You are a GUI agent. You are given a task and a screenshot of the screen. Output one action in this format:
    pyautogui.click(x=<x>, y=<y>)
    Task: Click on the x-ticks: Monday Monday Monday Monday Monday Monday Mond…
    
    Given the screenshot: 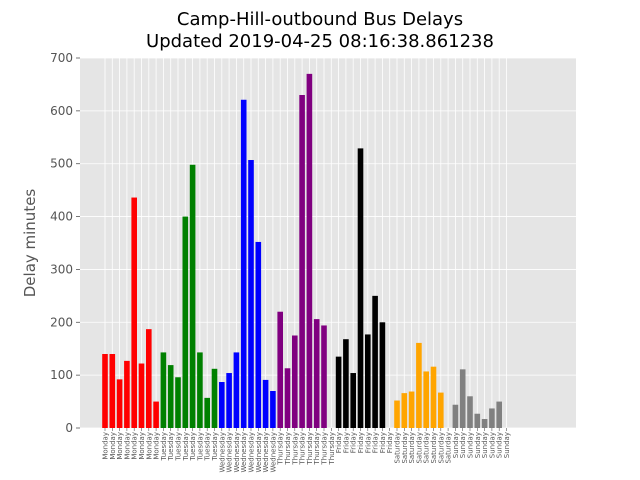 What is the action you would take?
    pyautogui.click(x=306, y=450)
    